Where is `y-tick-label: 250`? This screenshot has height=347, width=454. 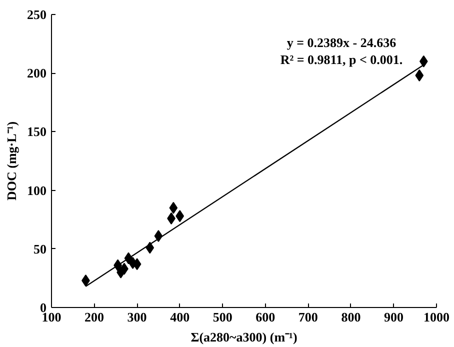 y-tick-label: 250 is located at coordinates (36, 14).